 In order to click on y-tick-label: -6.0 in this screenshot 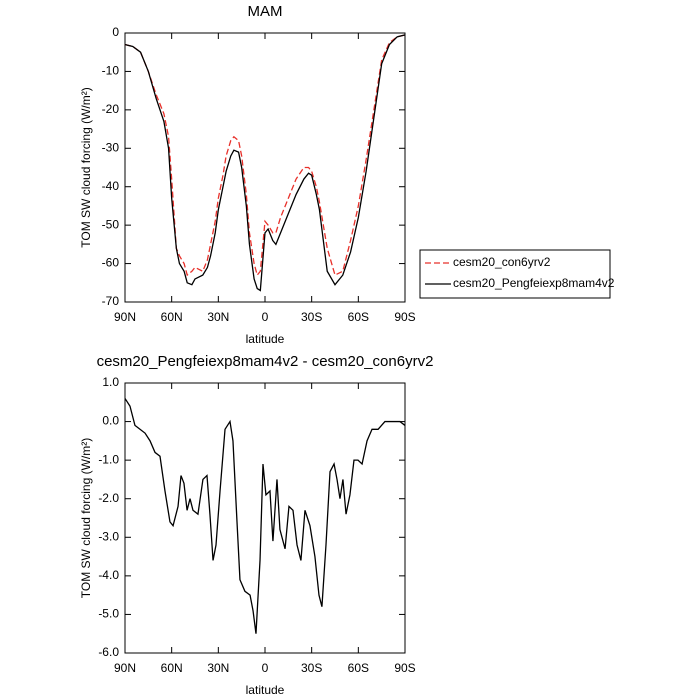, I will do `click(108, 652)`.